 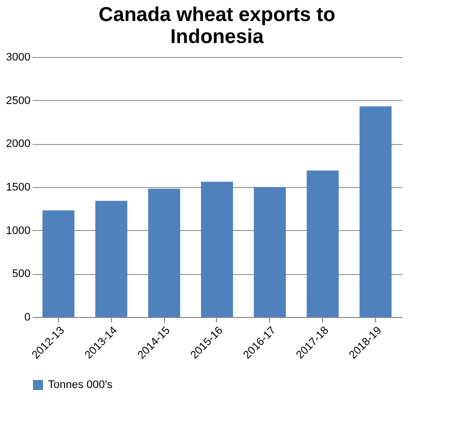 I want to click on y-tick-label: 0, so click(x=27, y=318).